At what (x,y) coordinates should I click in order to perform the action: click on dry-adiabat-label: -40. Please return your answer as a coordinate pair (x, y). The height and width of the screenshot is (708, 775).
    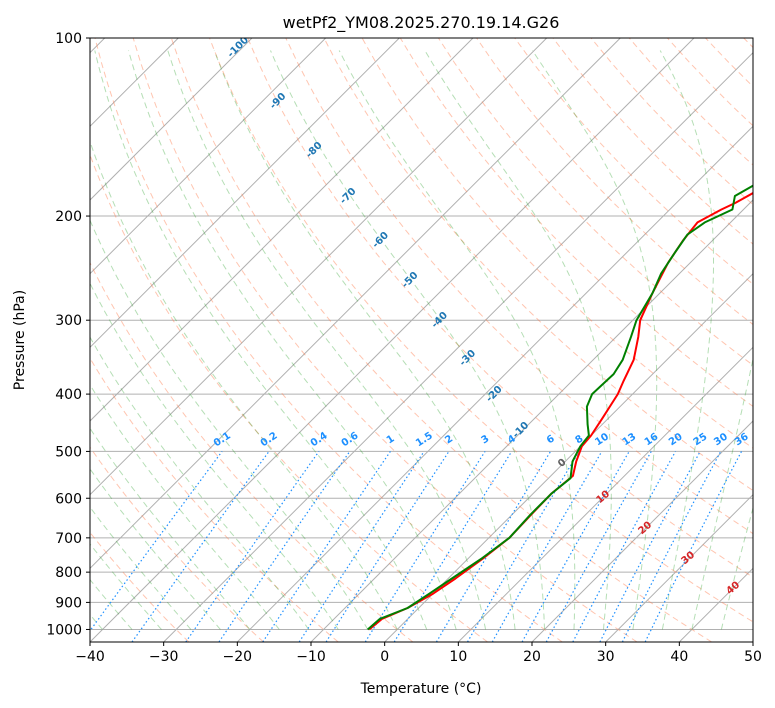
    Looking at the image, I should click on (440, 320).